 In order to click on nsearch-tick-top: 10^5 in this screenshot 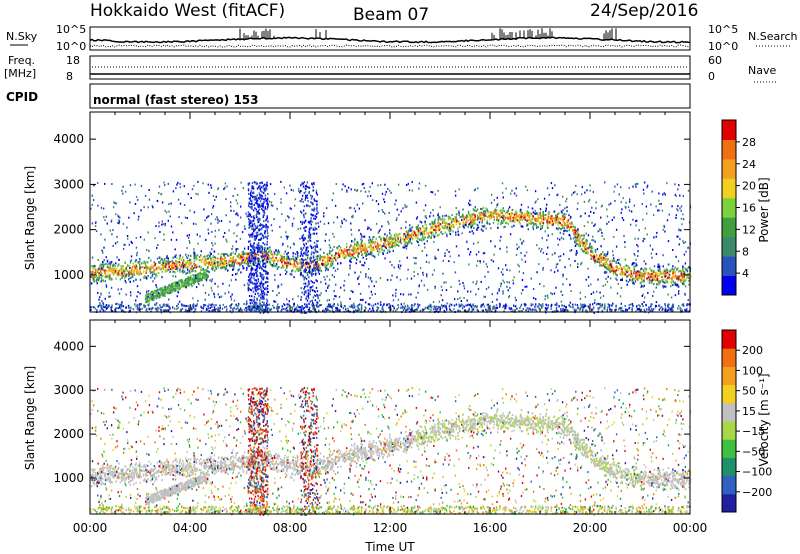, I will do `click(723, 29)`.